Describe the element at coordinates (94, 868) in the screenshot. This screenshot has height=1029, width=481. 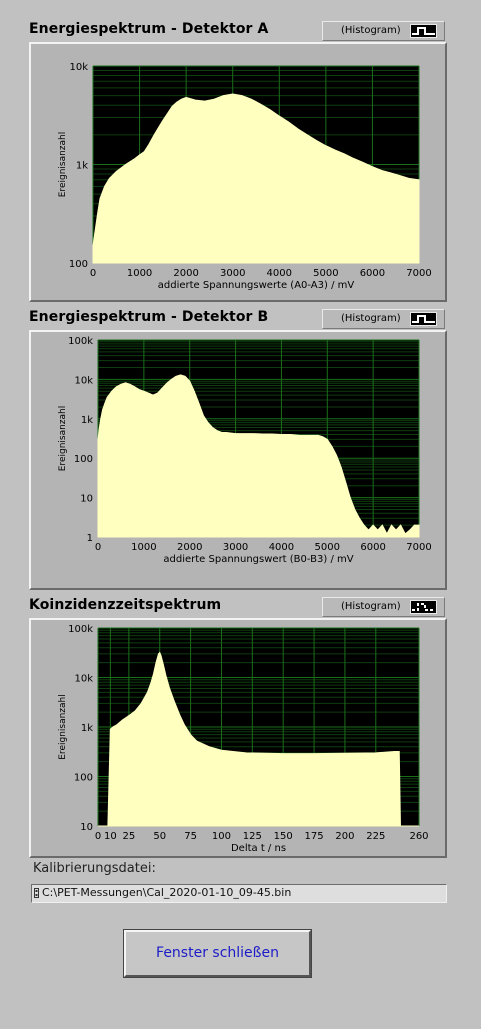
I see `calibration-file-label: Kalibrierungsdatei:` at that location.